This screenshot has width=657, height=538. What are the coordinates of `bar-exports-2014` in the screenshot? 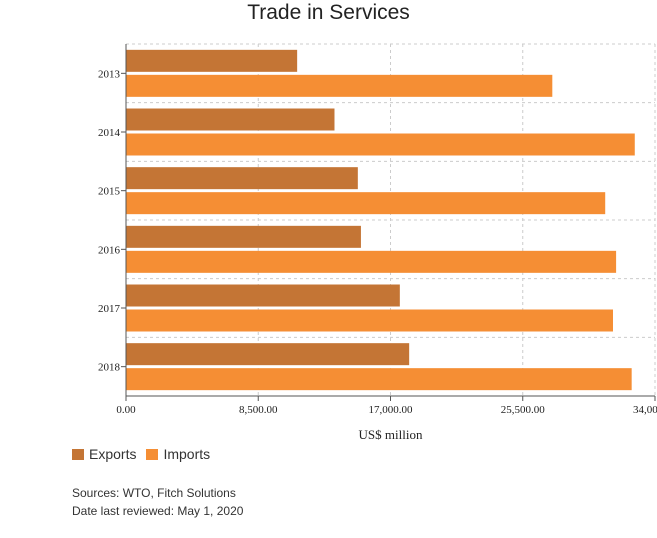 It's located at (230, 119).